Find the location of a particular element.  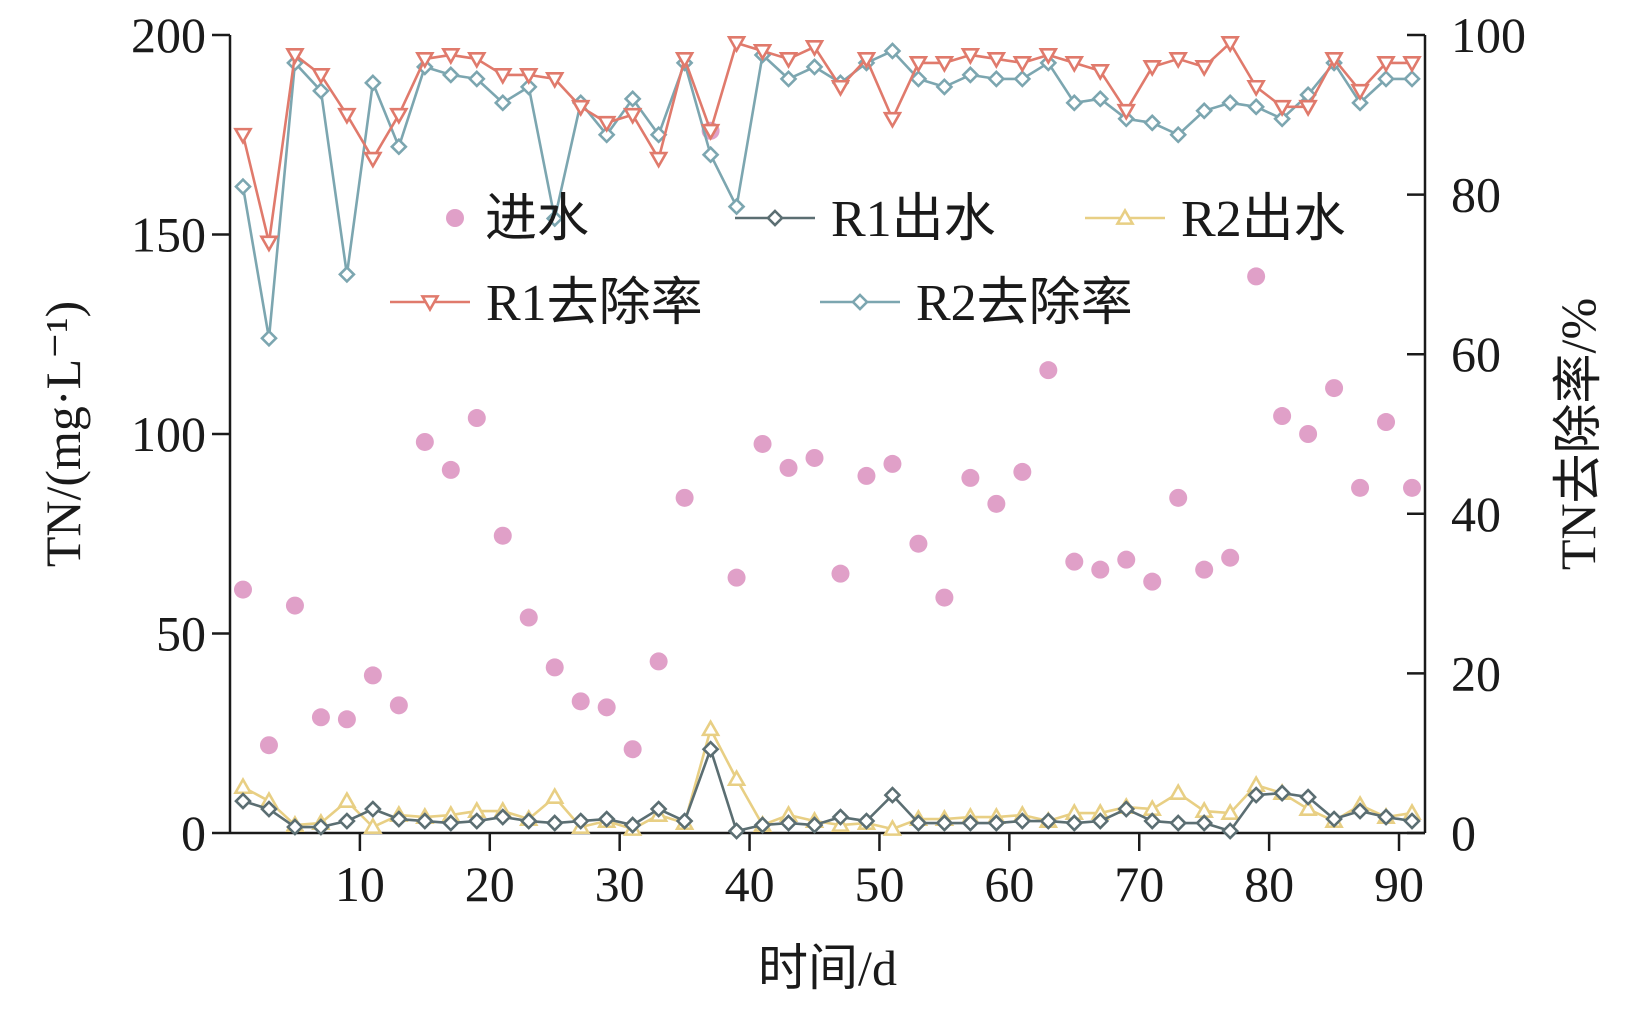

legend-item-series-1: 进水 is located at coordinates (517, 219).